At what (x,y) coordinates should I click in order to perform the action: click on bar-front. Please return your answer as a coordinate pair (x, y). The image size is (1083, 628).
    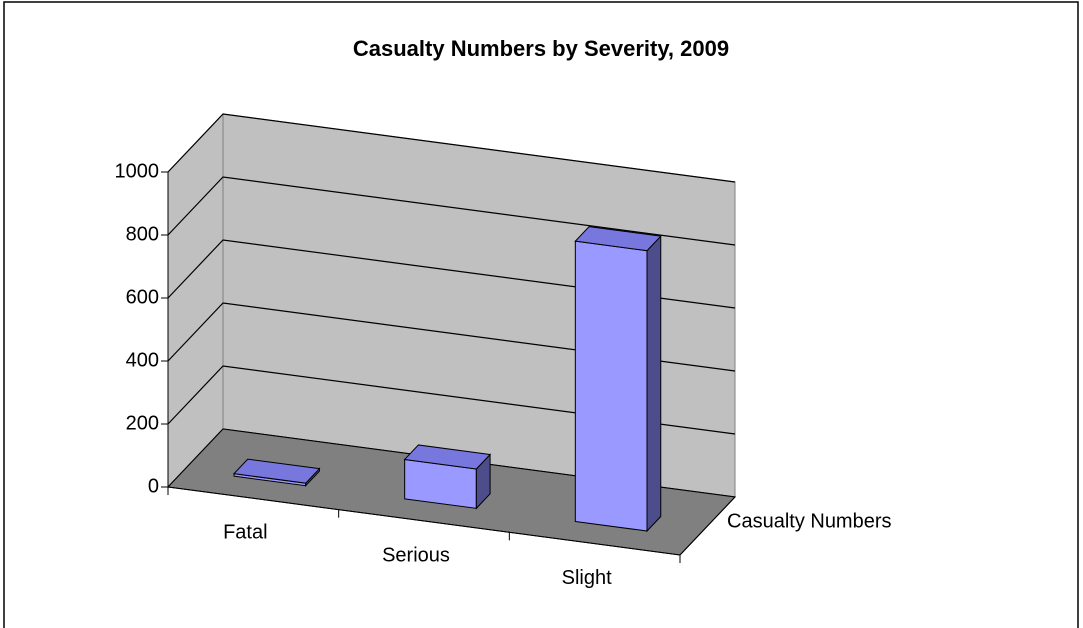
    Looking at the image, I should click on (611, 386).